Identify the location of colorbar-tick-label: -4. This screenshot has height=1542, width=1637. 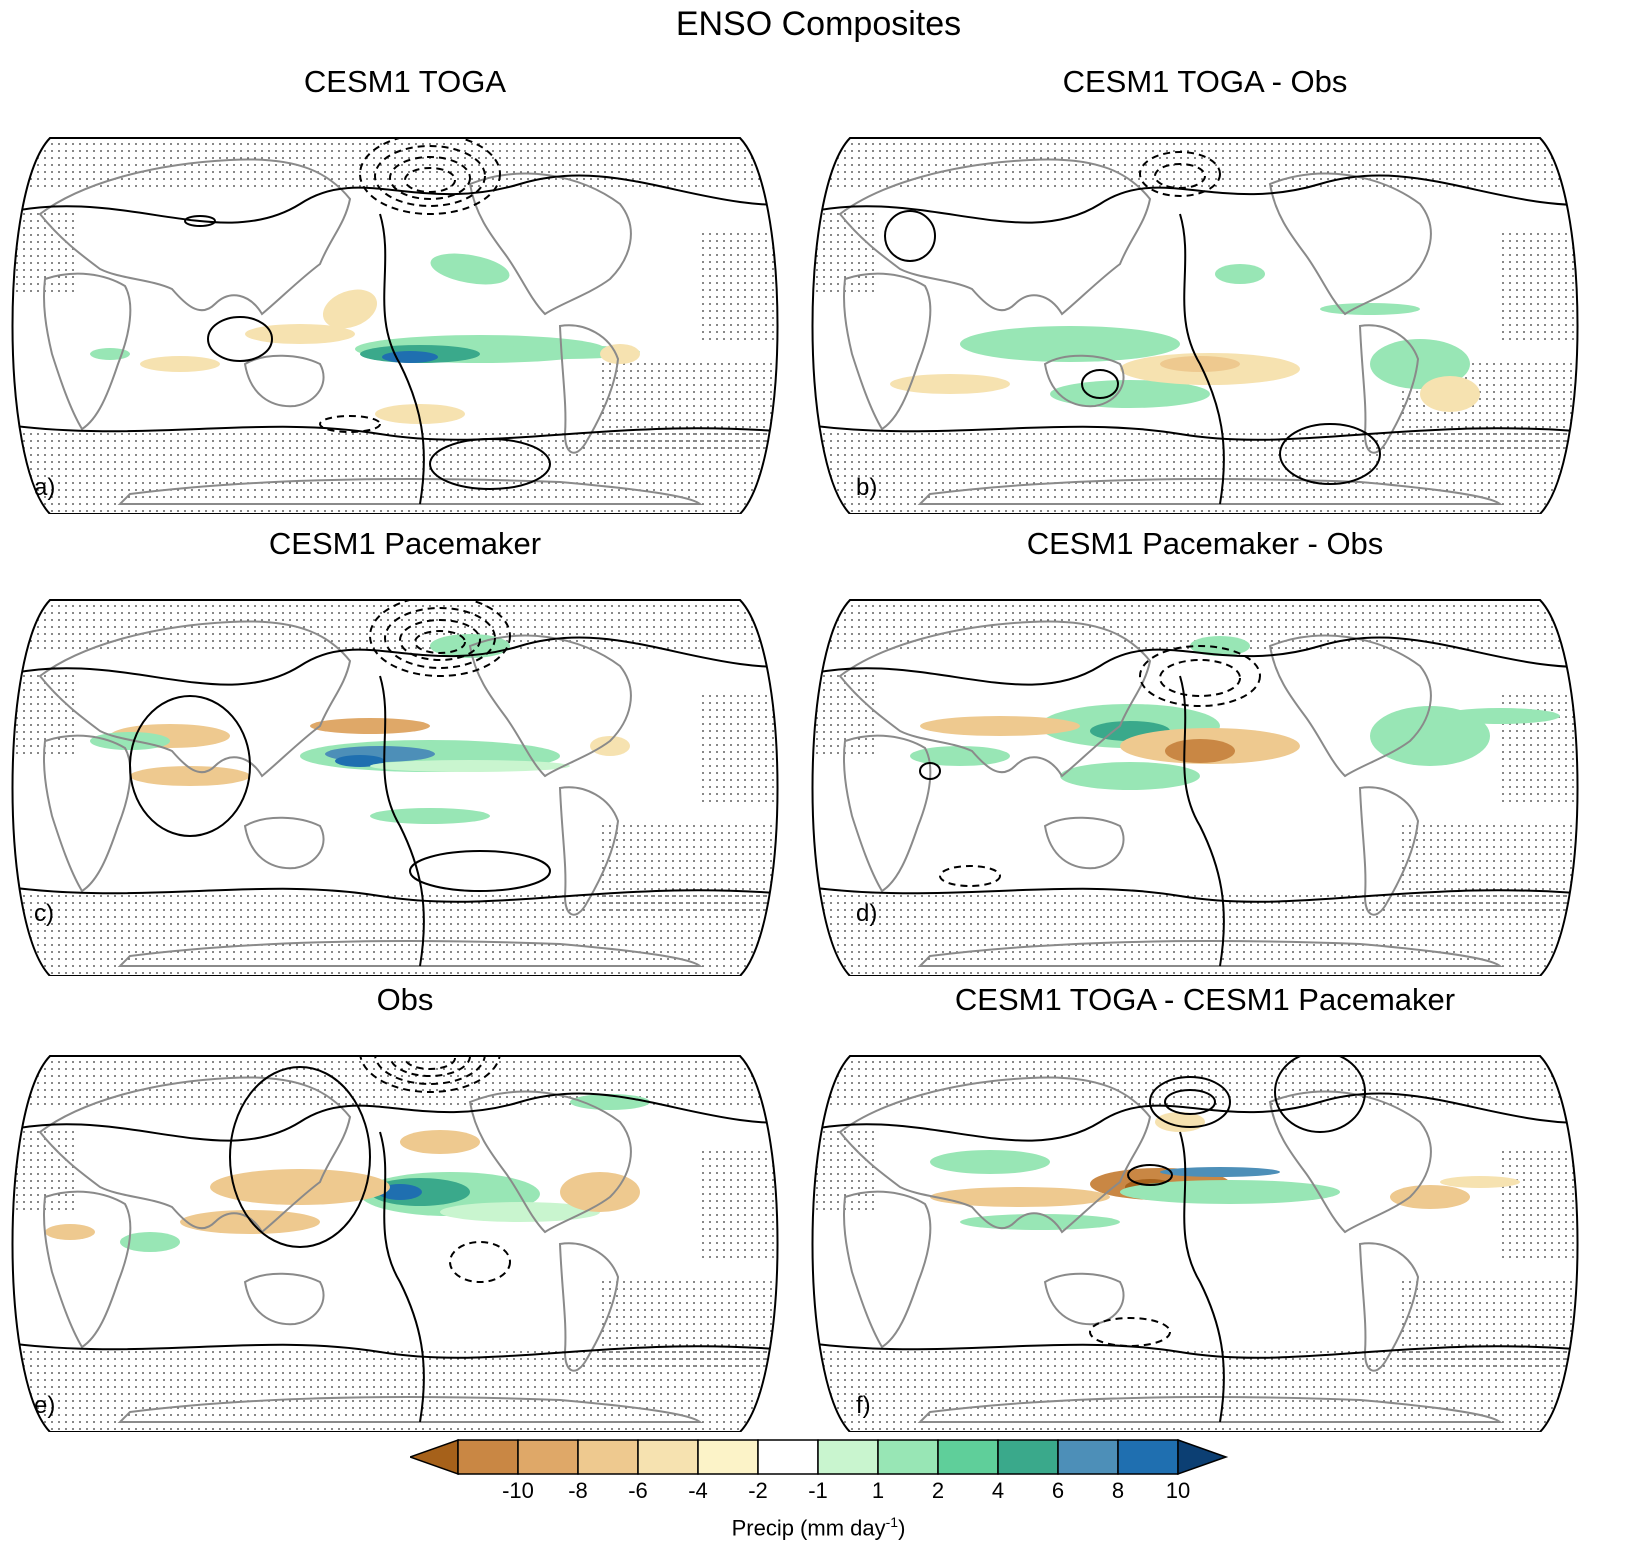
(698, 1490).